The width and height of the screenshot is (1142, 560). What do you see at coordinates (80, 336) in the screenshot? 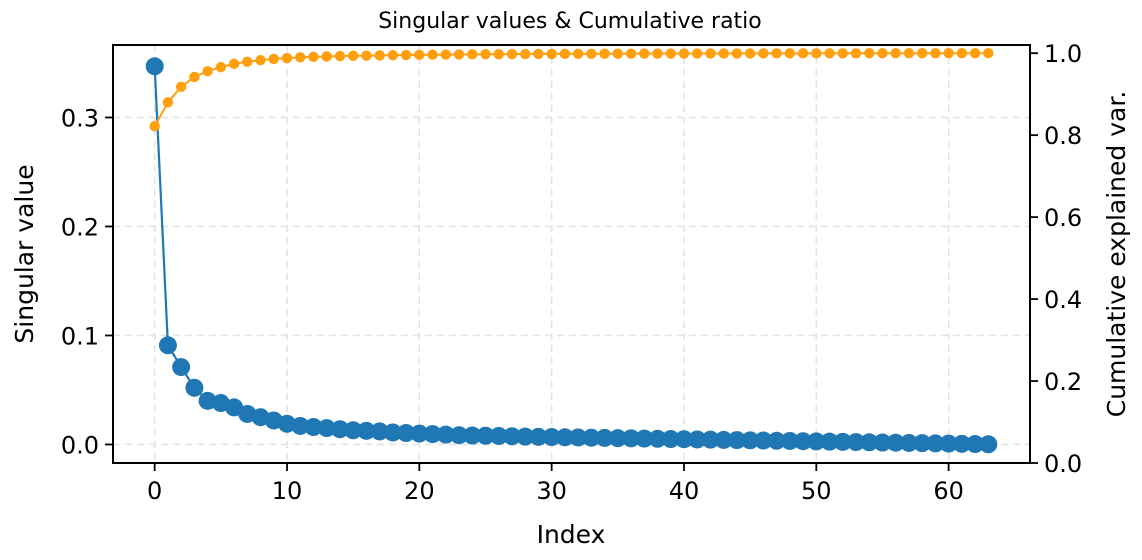
I see `y-tick-label: 0.1` at bounding box center [80, 336].